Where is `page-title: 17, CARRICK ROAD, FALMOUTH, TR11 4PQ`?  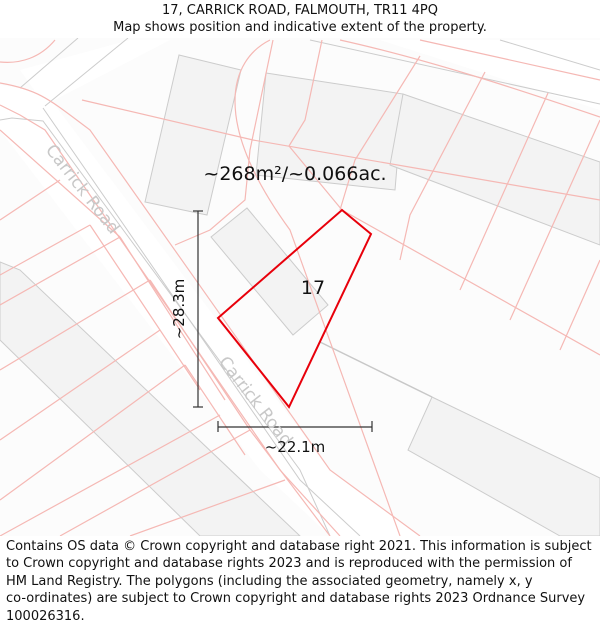 page-title: 17, CARRICK ROAD, FALMOUTH, TR11 4PQ is located at coordinates (300, 10).